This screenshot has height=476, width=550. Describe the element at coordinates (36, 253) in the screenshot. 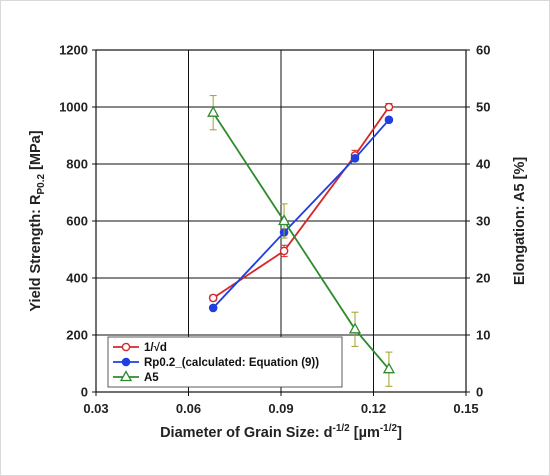

I see `y-left-axis-title-main: Yield Strength: R` at that location.